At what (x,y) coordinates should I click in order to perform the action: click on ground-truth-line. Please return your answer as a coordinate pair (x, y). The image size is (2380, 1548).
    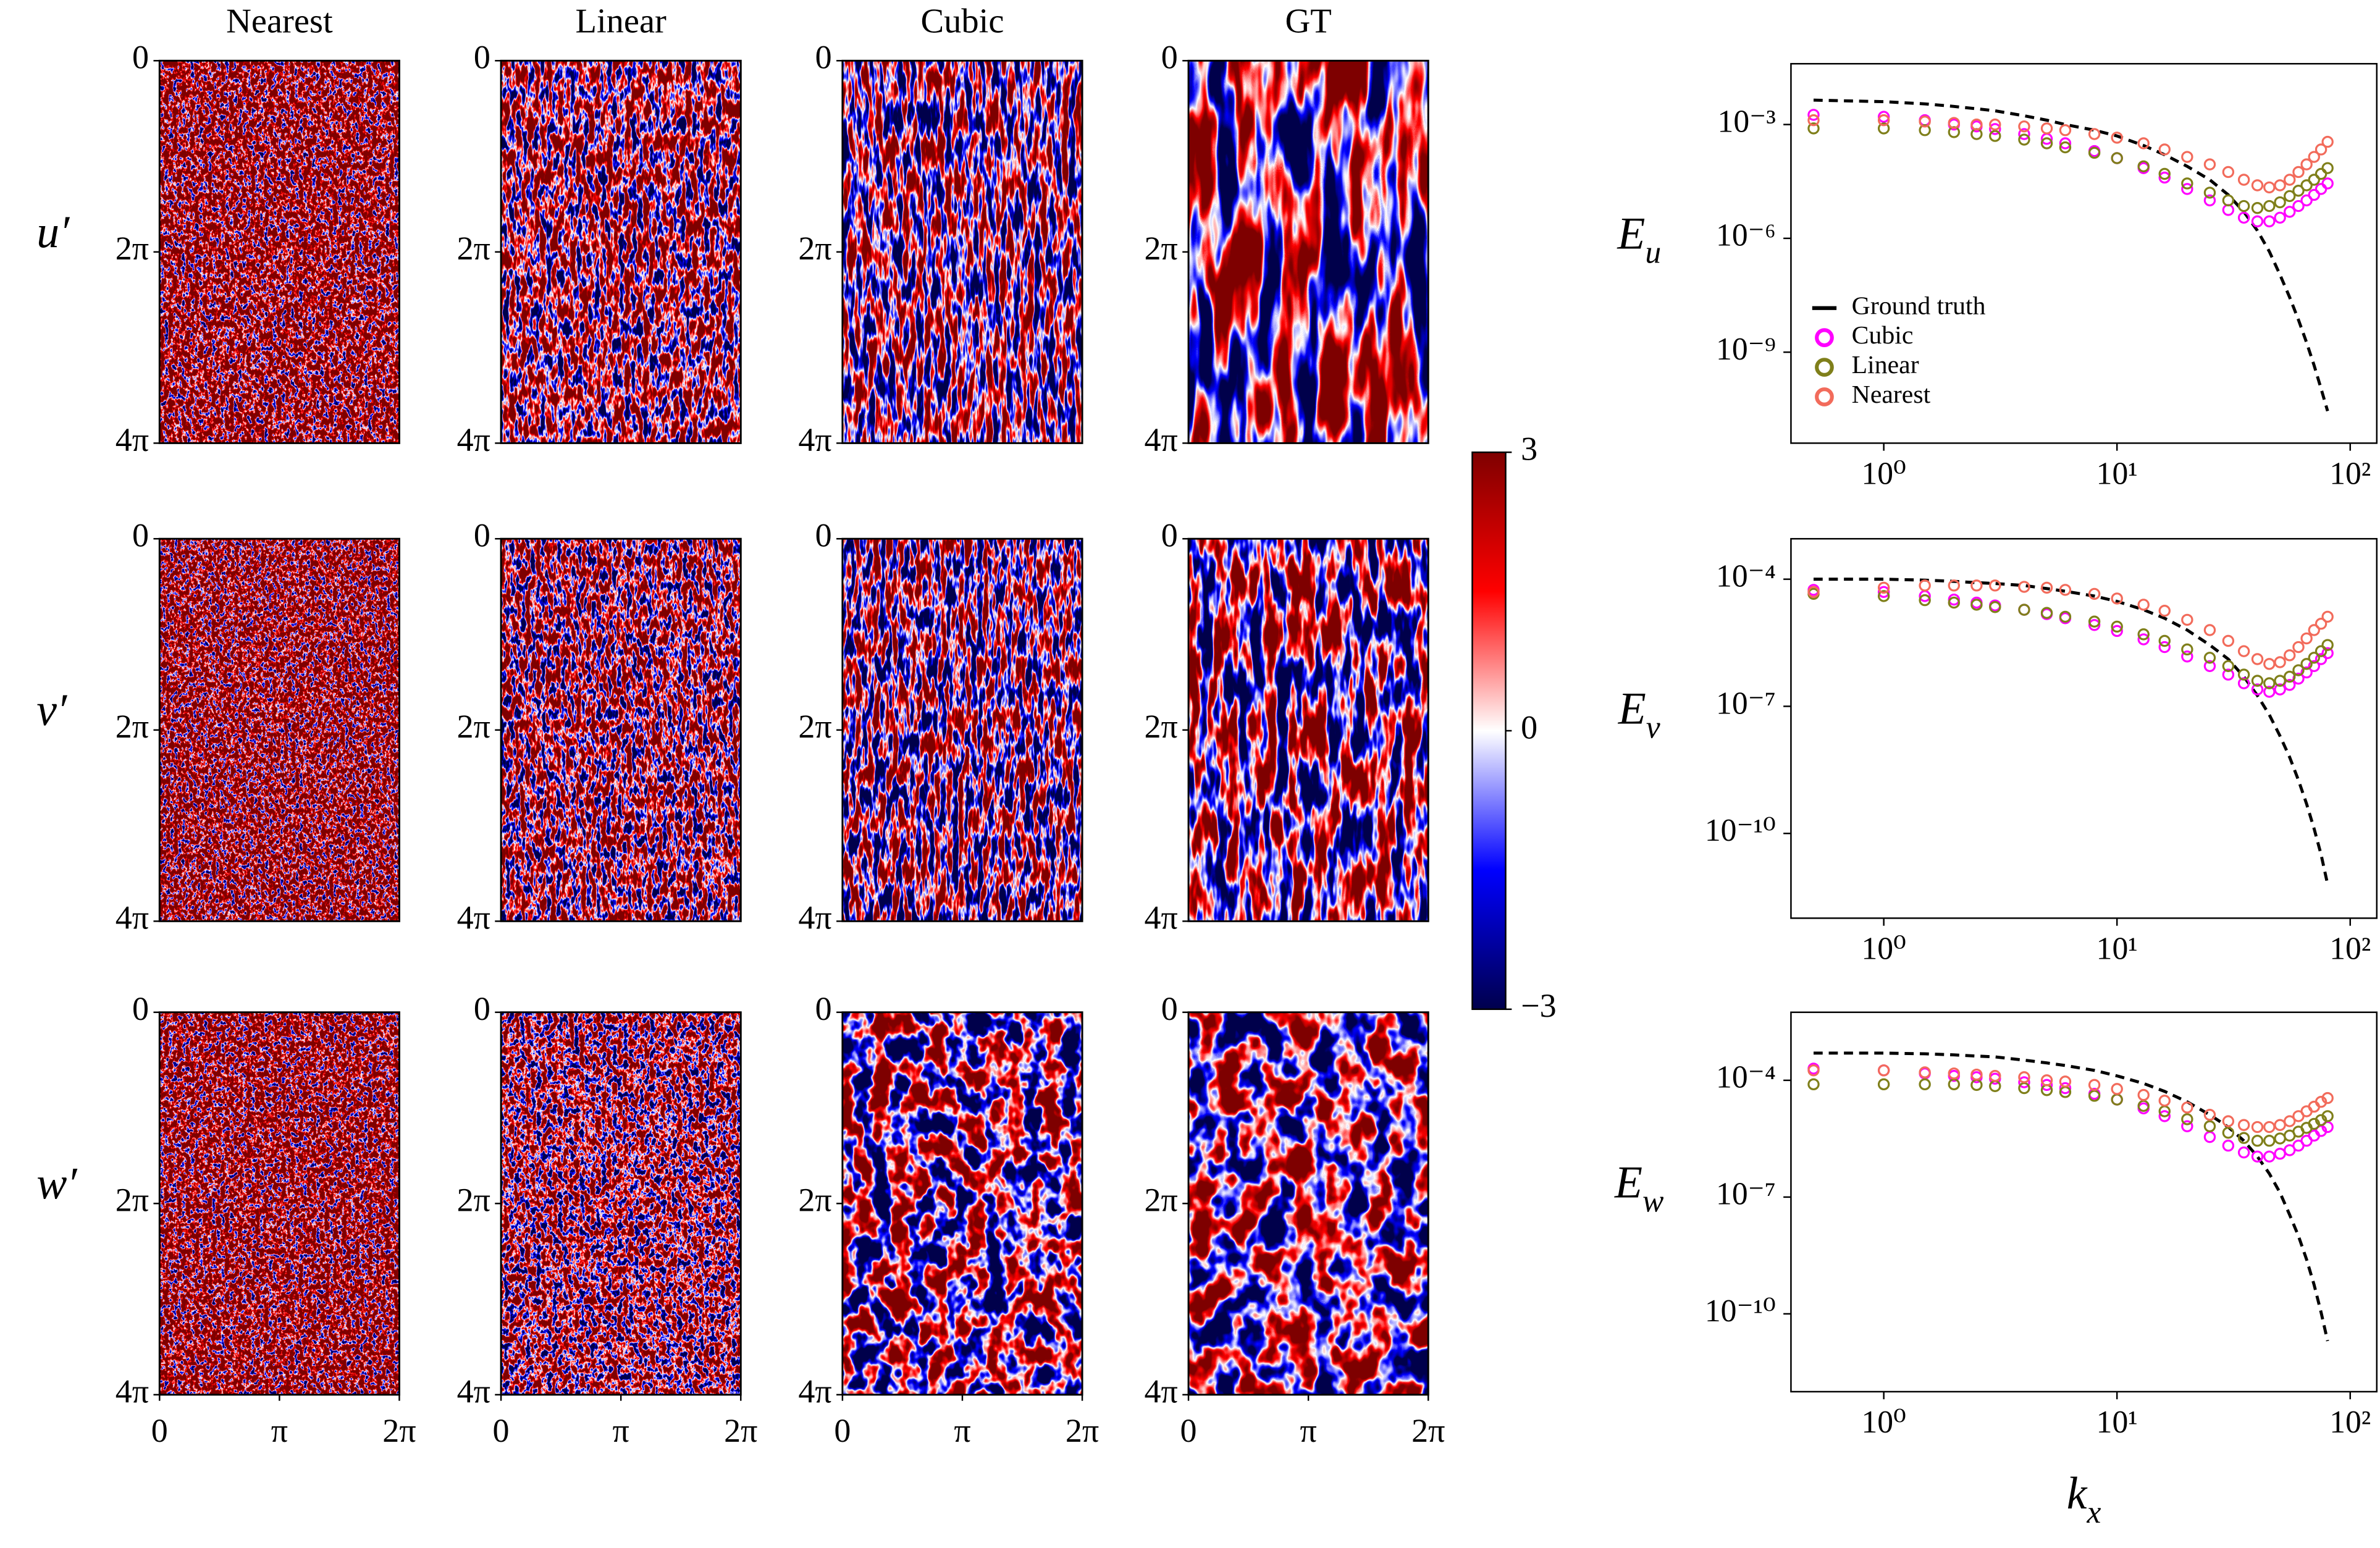
    Looking at the image, I should click on (2071, 255).